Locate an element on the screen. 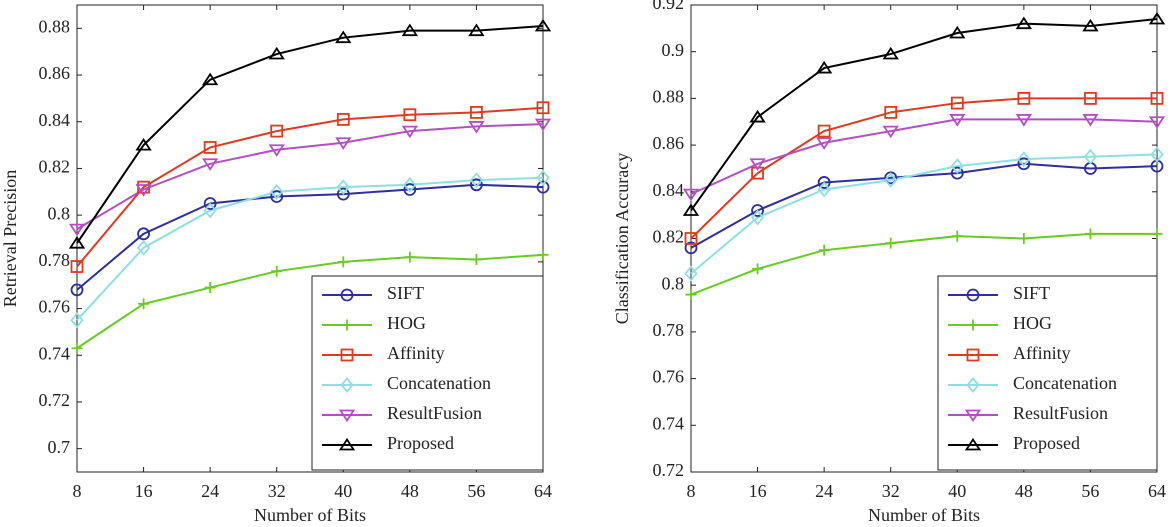 The height and width of the screenshot is (527, 1170). y-tick-label: 0.82 is located at coordinates (55, 167).